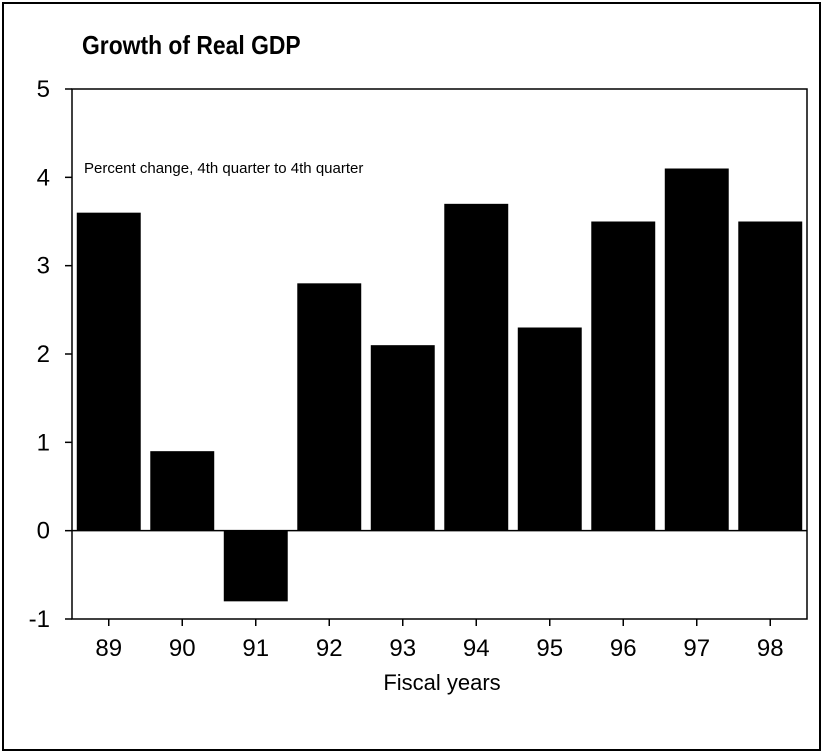 The width and height of the screenshot is (823, 753). I want to click on x-tick-label: 96, so click(623, 648).